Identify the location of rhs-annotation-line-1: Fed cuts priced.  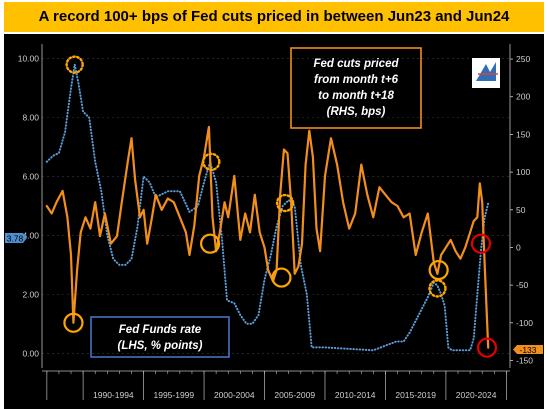
(357, 64).